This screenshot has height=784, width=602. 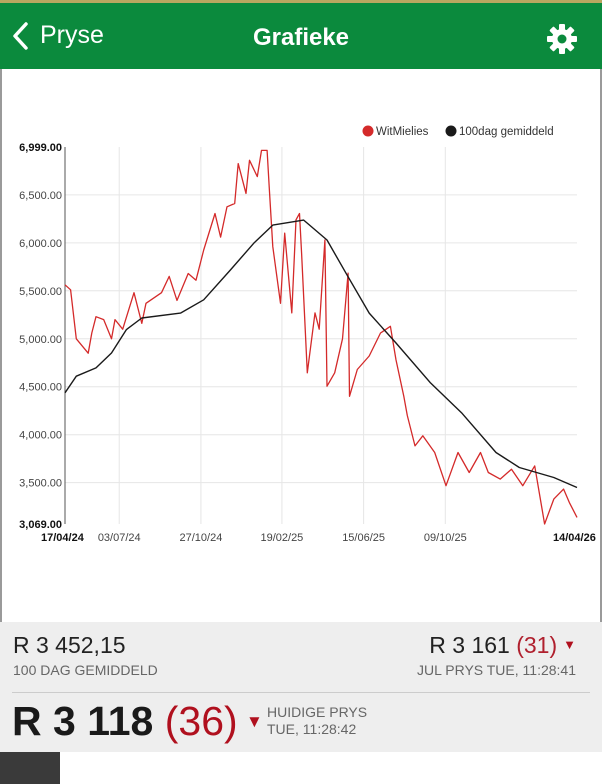 What do you see at coordinates (40, 148) in the screenshot?
I see `y-tick-label: 6,999.00` at bounding box center [40, 148].